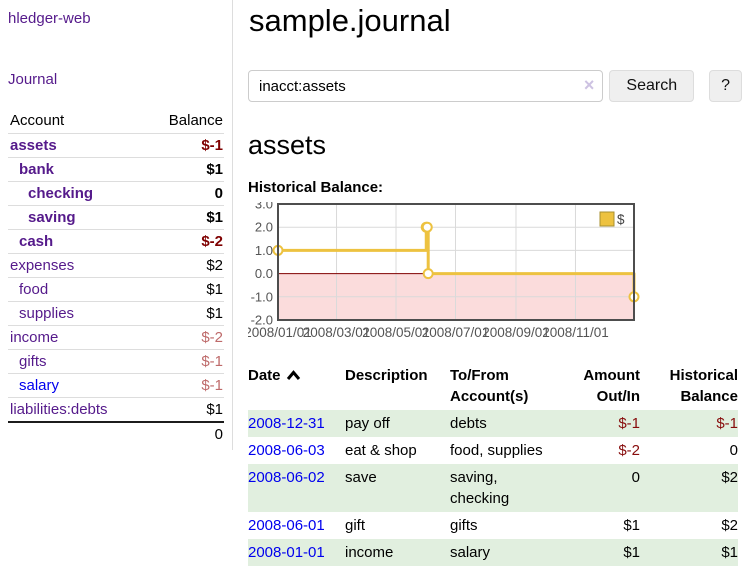  I want to click on transaction-accounts: food, supplies, so click(496, 450).